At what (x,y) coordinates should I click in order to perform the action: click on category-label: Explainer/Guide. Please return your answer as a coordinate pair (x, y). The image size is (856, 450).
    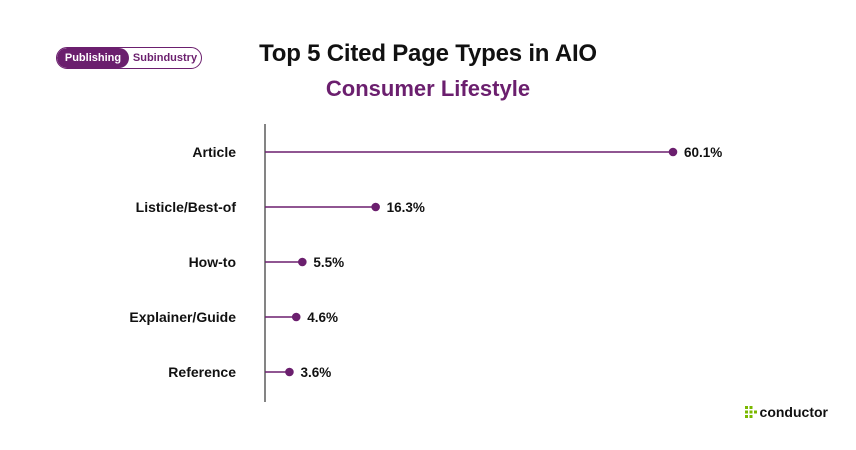
    Looking at the image, I should click on (182, 317).